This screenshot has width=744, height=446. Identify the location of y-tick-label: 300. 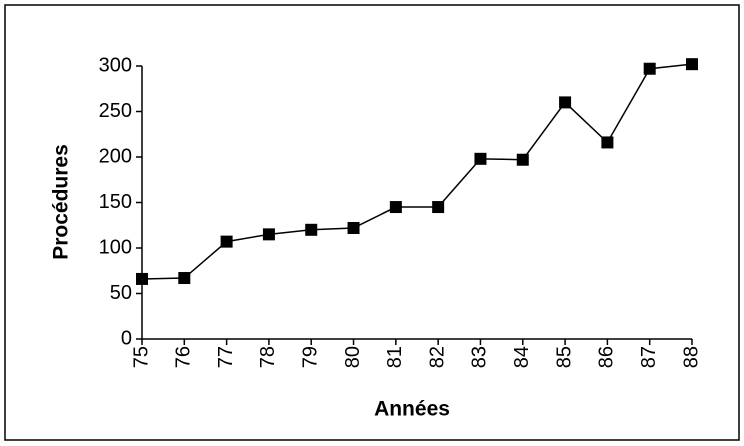
(115, 65).